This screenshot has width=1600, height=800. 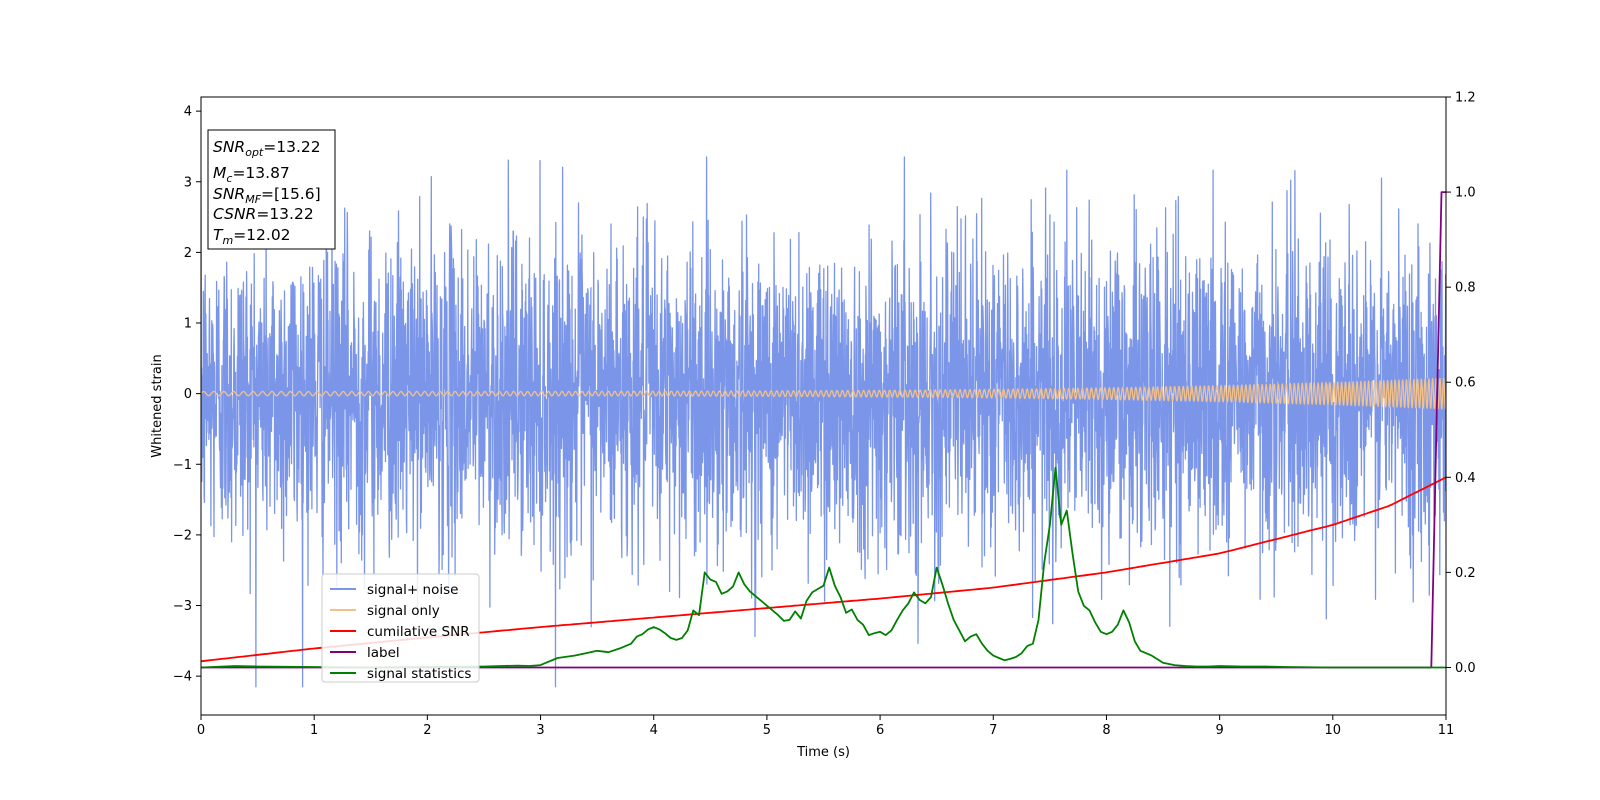 What do you see at coordinates (540, 730) in the screenshot?
I see `x-tick-label-3: 3` at bounding box center [540, 730].